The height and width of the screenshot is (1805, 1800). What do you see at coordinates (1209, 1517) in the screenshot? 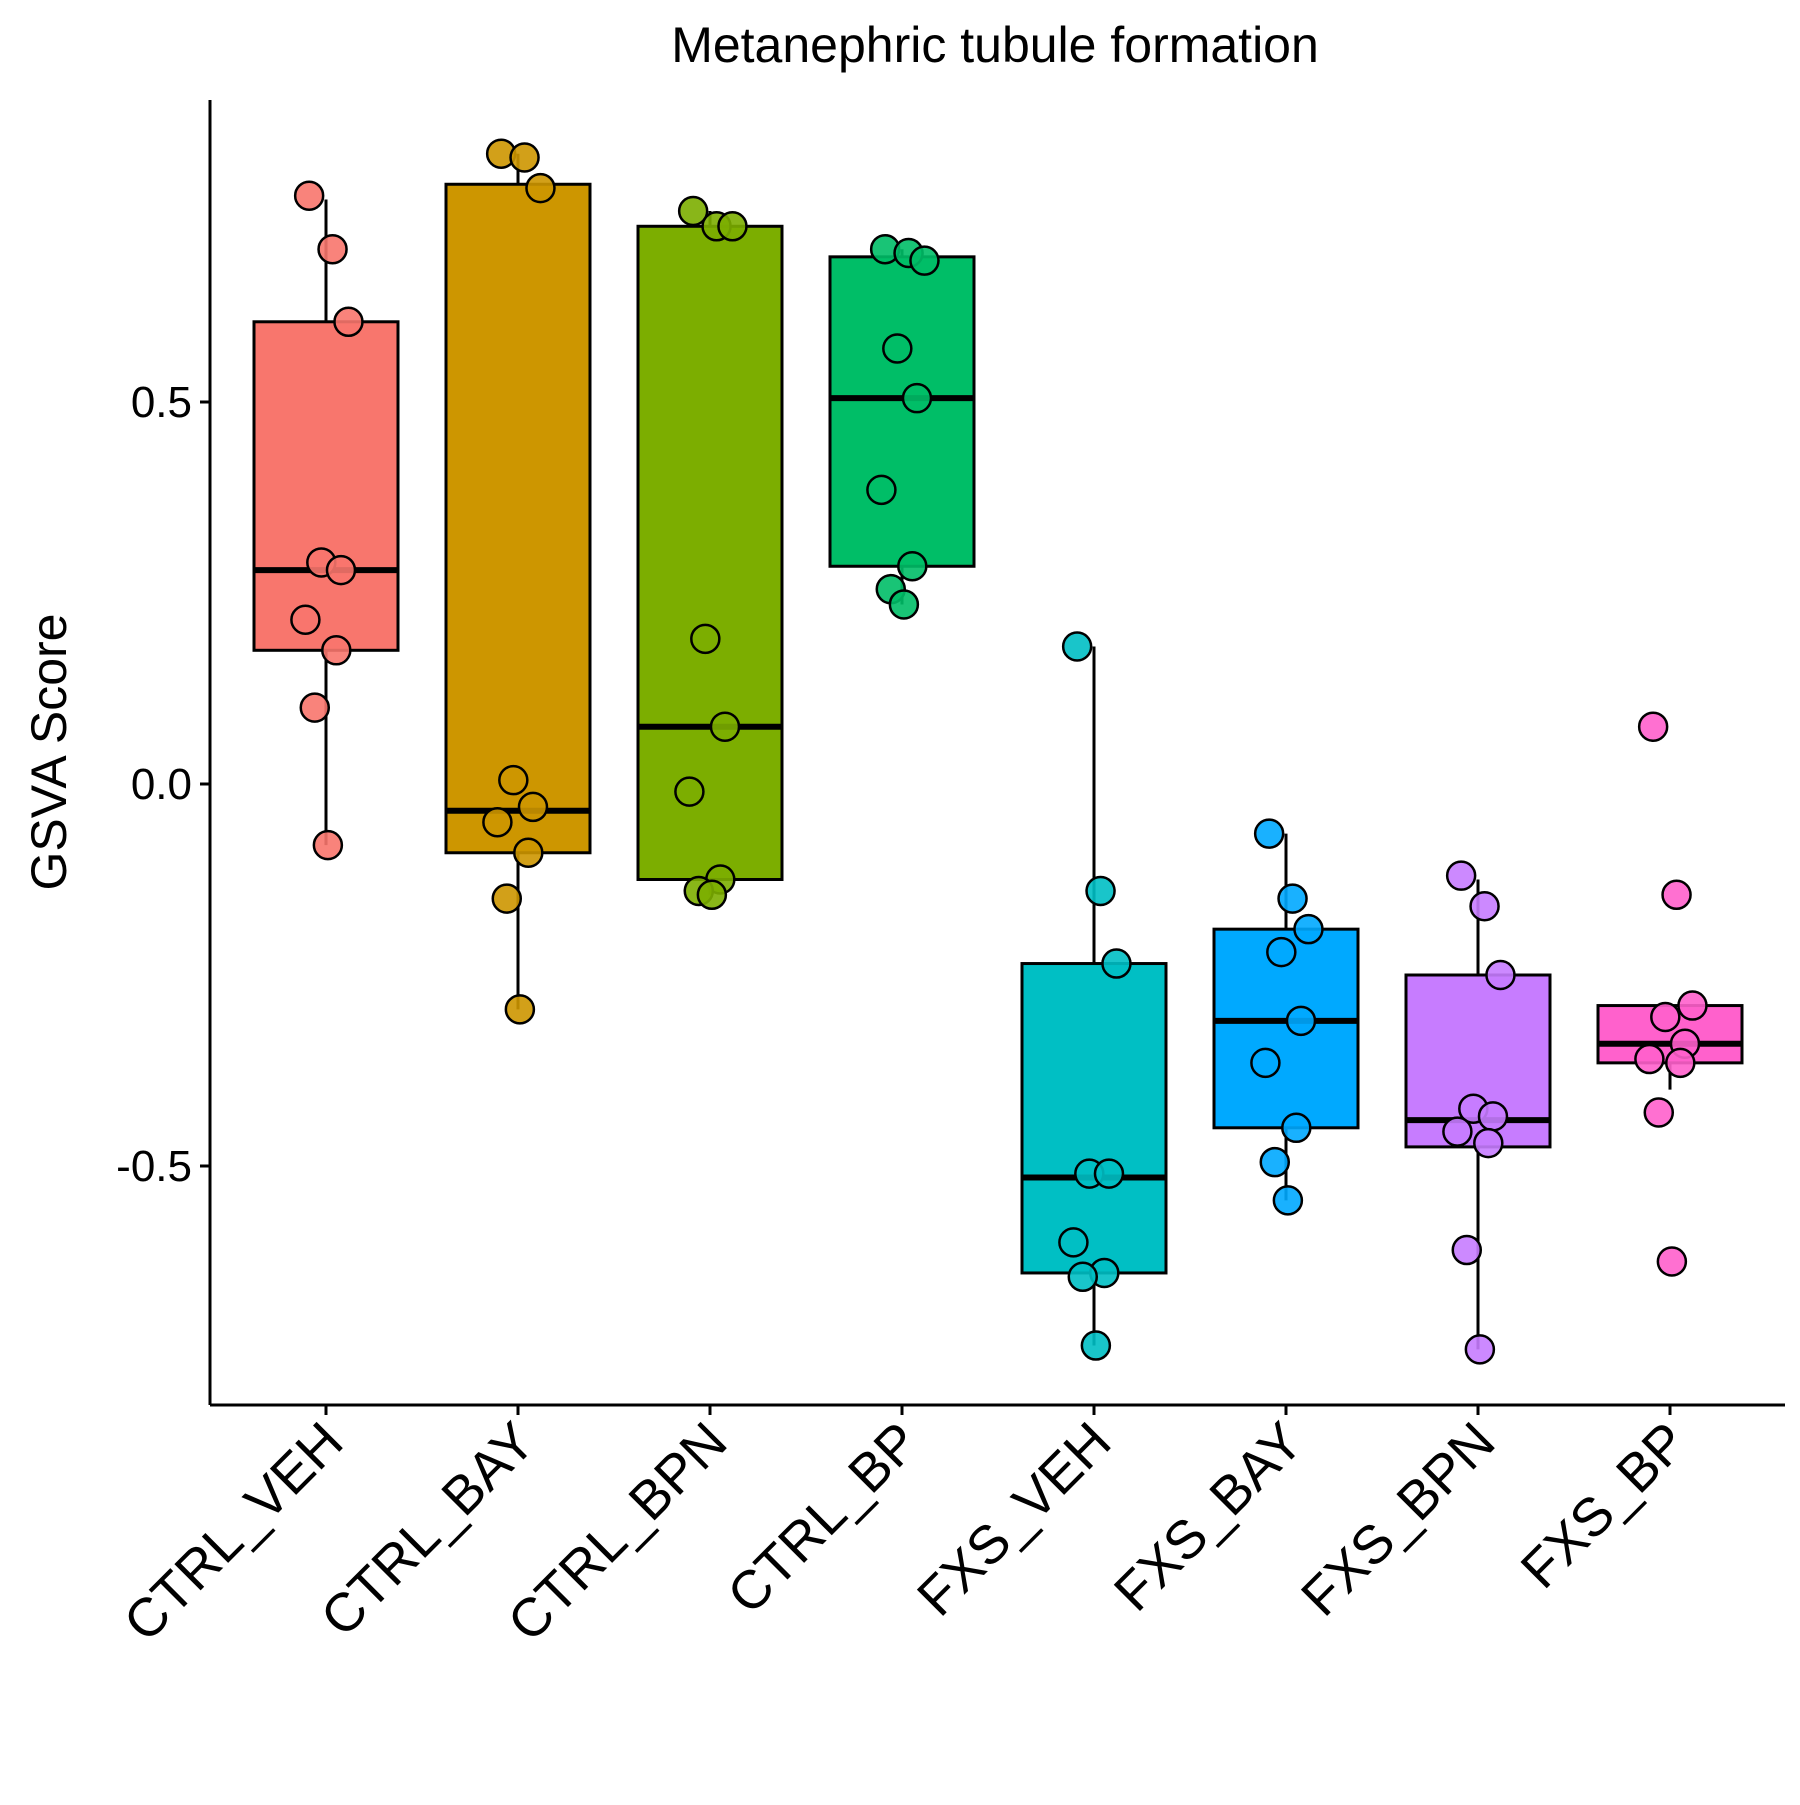
I see `x-tick-label: FXS_BAY` at bounding box center [1209, 1517].